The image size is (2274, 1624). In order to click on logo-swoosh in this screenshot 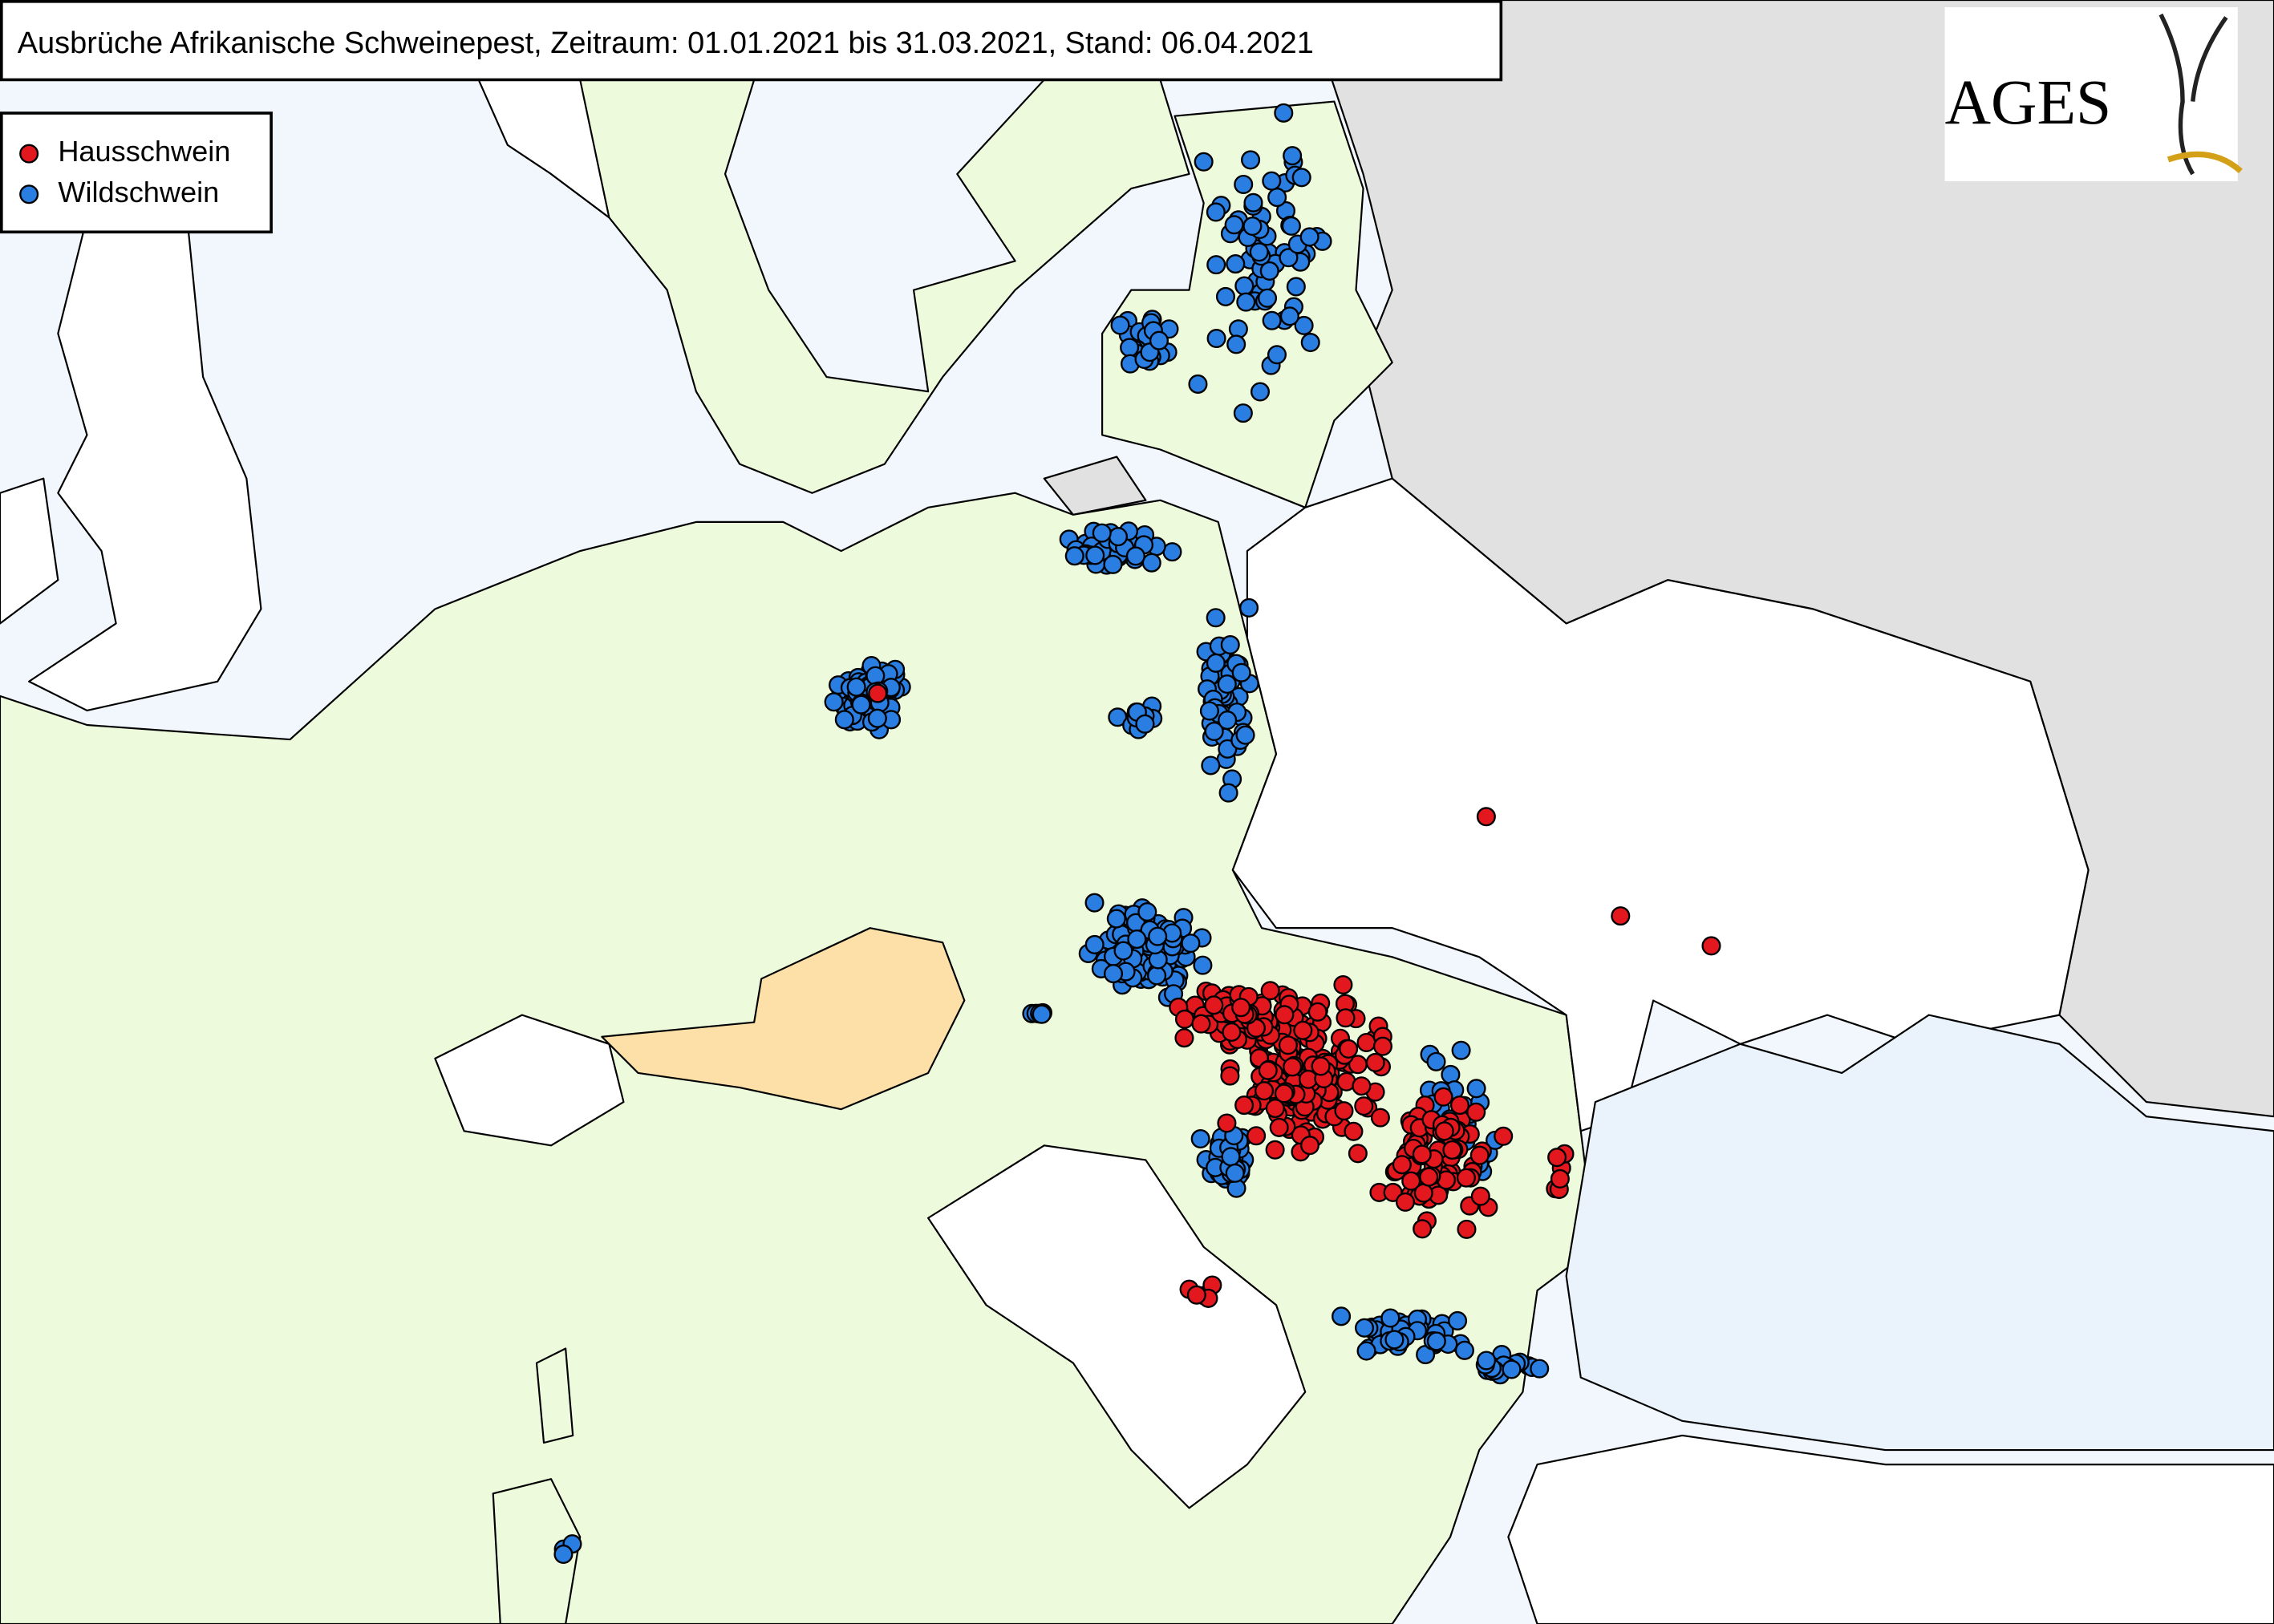, I will do `click(2205, 162)`.